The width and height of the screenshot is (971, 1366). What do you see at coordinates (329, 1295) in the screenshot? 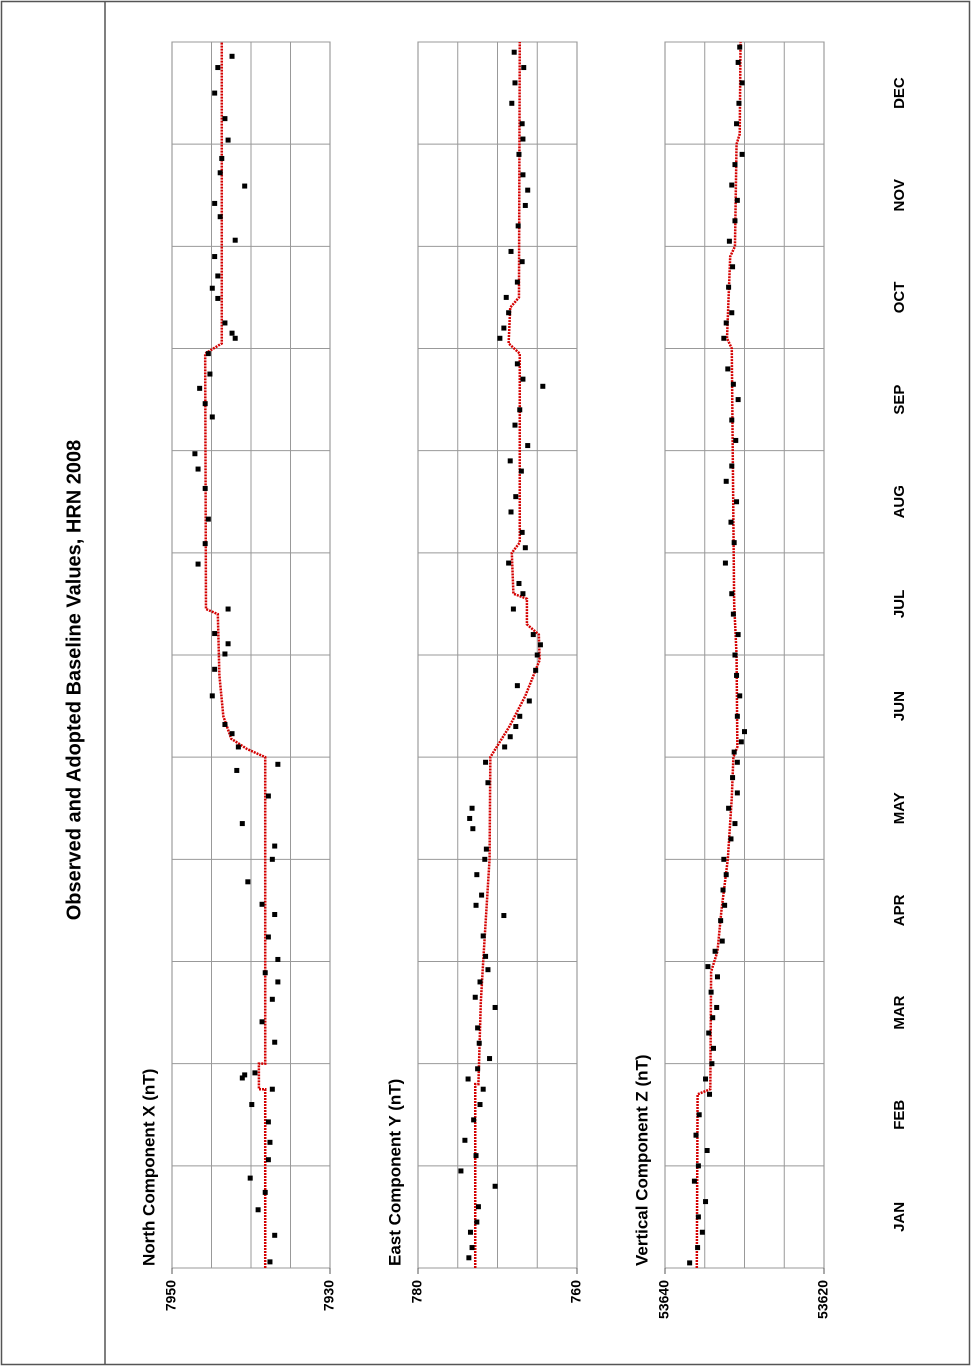
I see `y-tick-label: 7930` at bounding box center [329, 1295].